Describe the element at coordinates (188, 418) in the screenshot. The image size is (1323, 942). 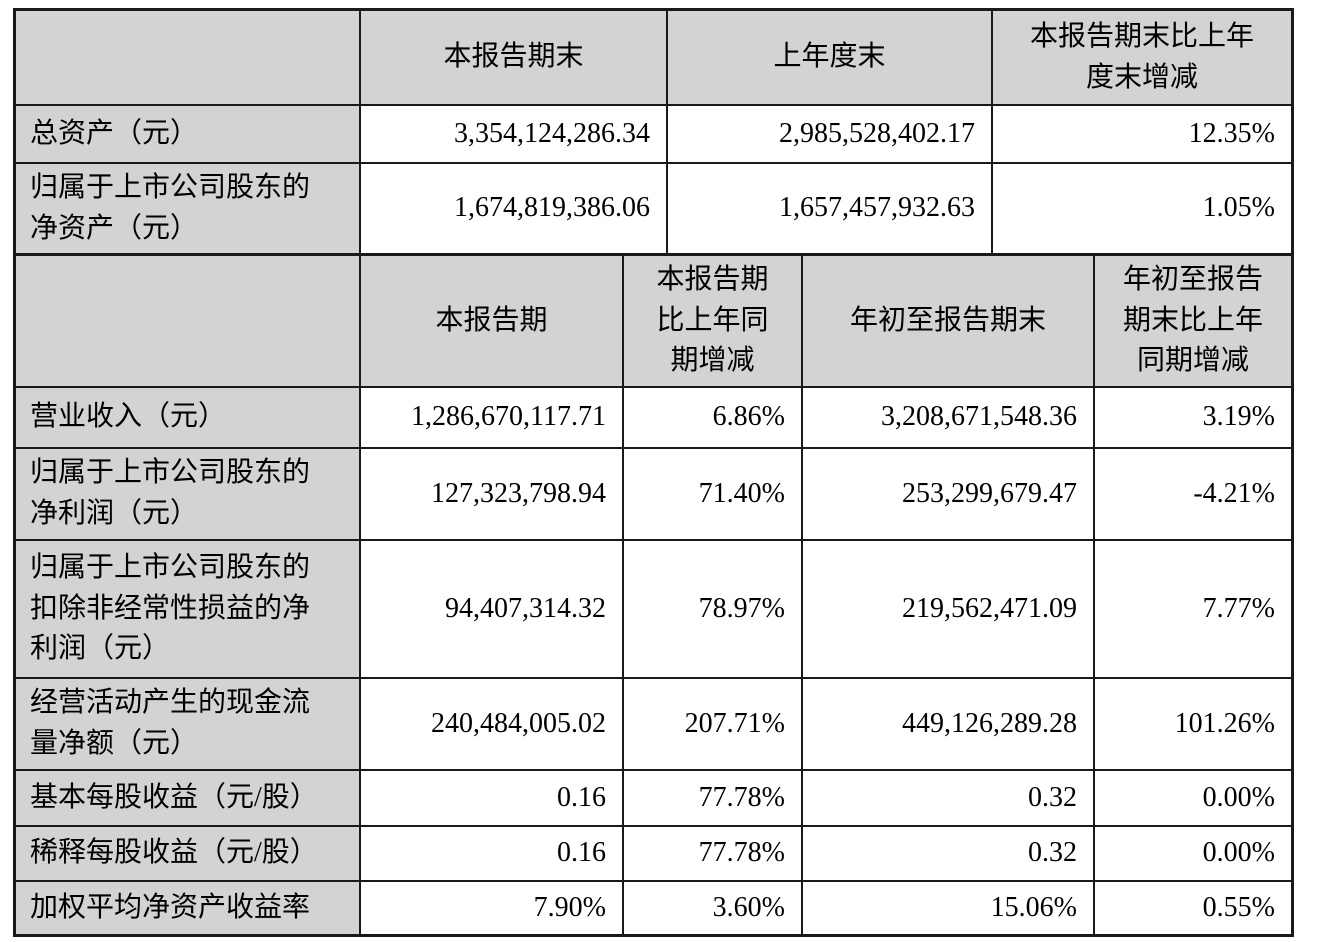
I see `row-label-cell: 营业收入（元）` at that location.